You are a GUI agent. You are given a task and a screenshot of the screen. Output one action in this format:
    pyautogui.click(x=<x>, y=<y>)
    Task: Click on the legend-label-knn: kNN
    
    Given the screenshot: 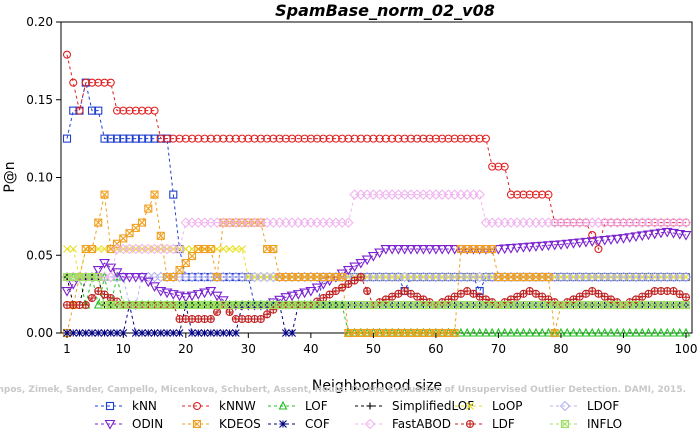 What is the action you would take?
    pyautogui.click(x=144, y=406)
    